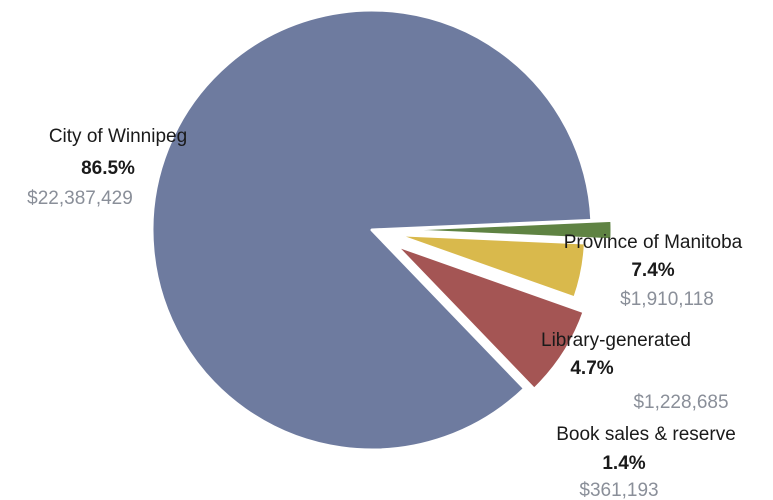  What do you see at coordinates (667, 299) in the screenshot?
I see `slice-amount-label: $1,910,118` at bounding box center [667, 299].